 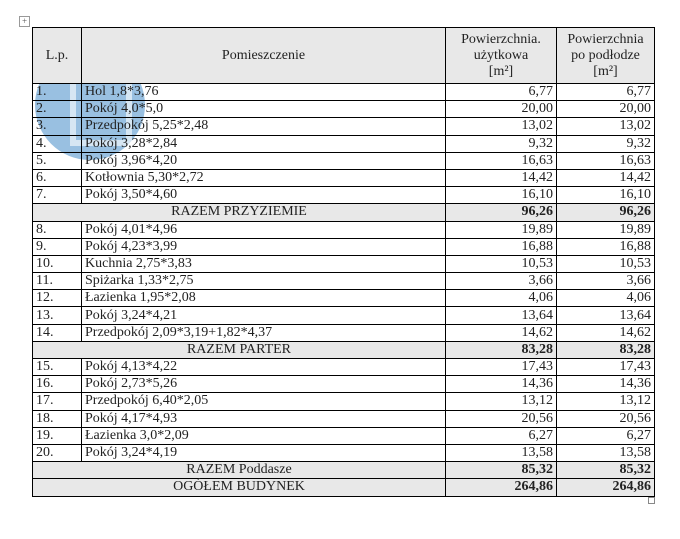 What do you see at coordinates (501, 109) in the screenshot?
I see `row-usable: 20,00` at bounding box center [501, 109].